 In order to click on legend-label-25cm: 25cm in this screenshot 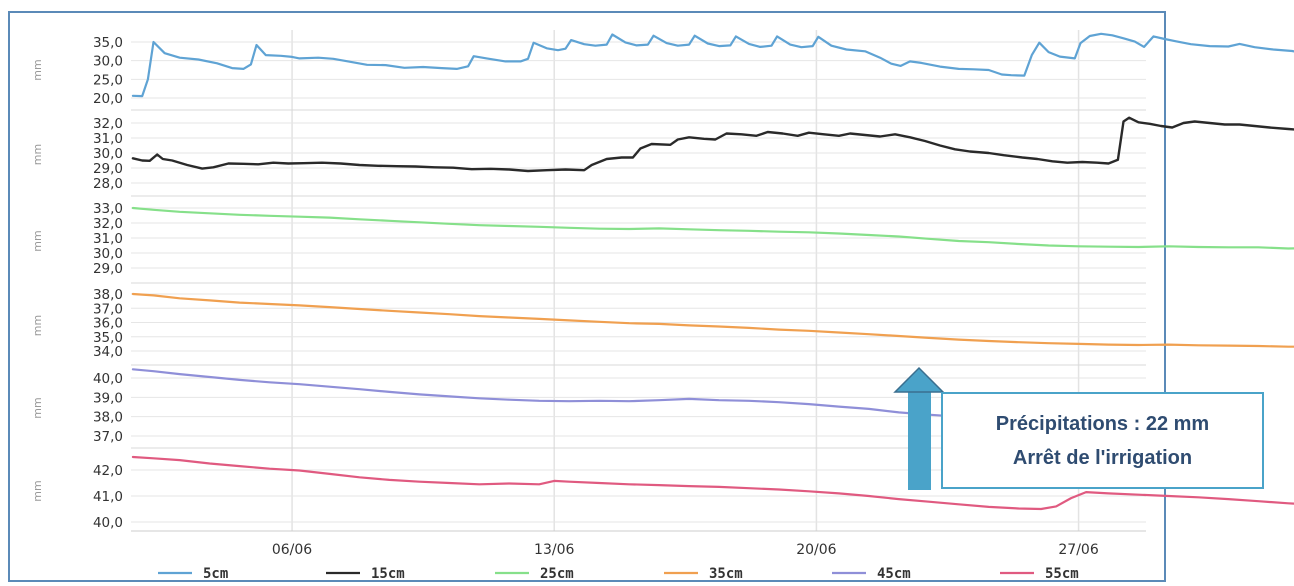, I will do `click(557, 574)`.